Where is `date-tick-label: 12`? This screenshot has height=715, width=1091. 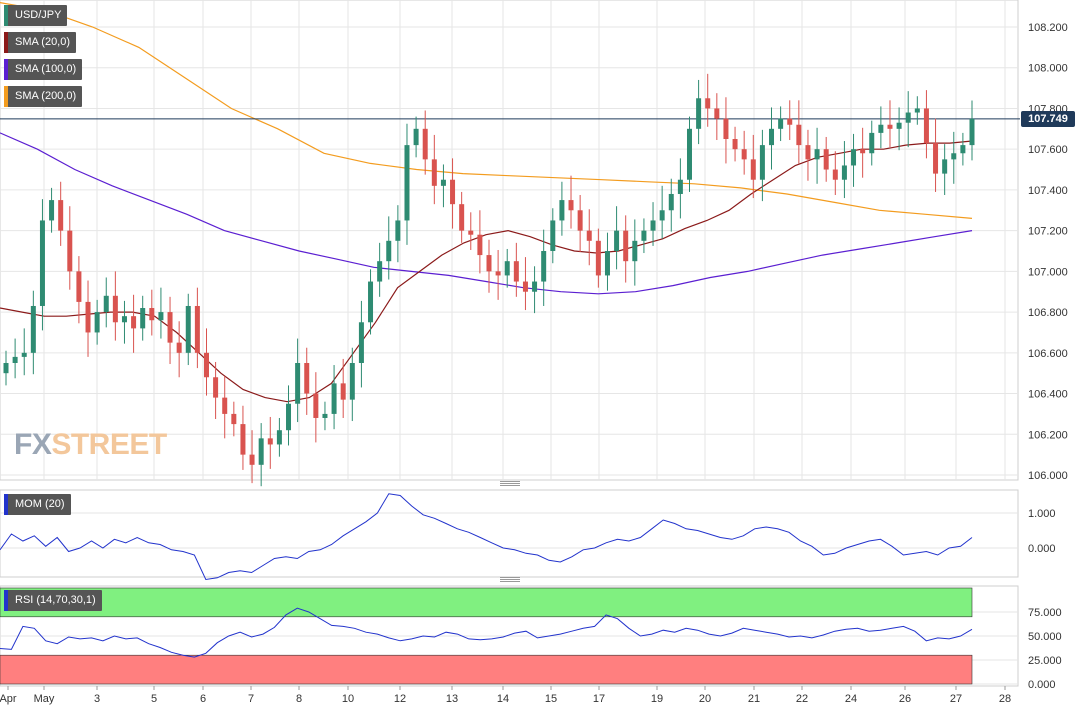 date-tick-label: 12 is located at coordinates (400, 699).